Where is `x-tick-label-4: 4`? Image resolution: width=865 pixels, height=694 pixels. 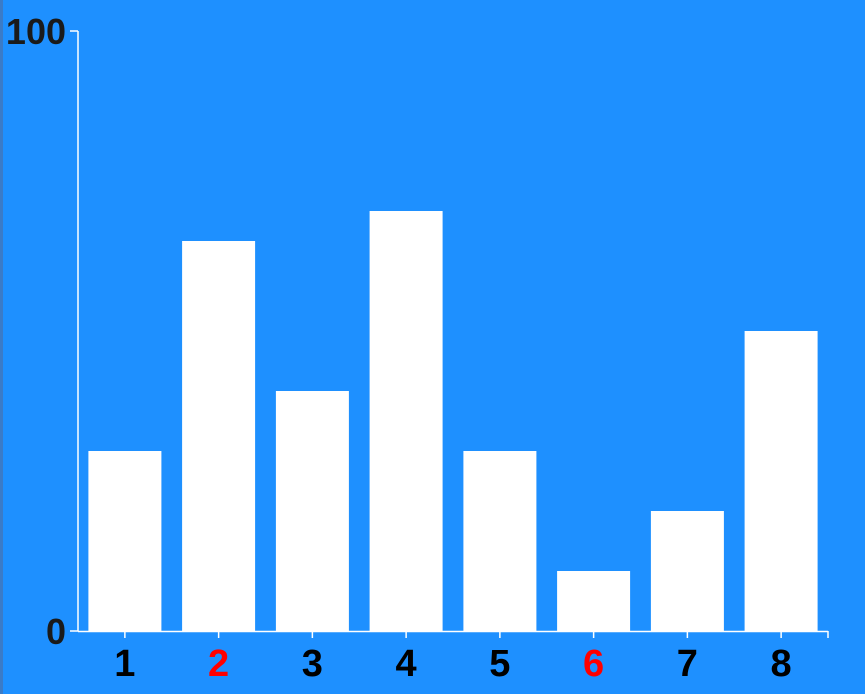
x-tick-label-4: 4 is located at coordinates (406, 664).